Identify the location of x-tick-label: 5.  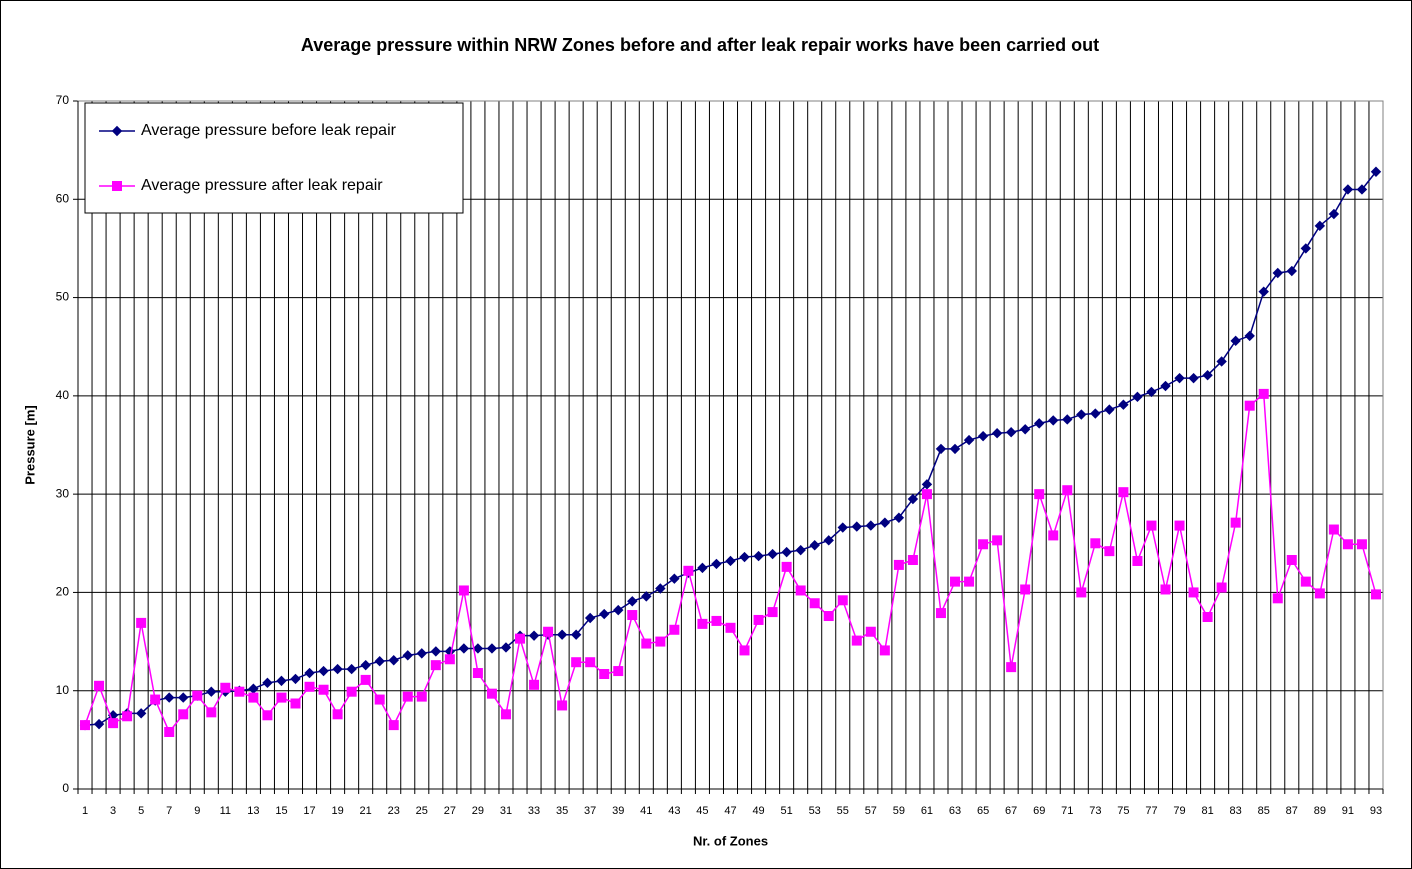
(141, 811).